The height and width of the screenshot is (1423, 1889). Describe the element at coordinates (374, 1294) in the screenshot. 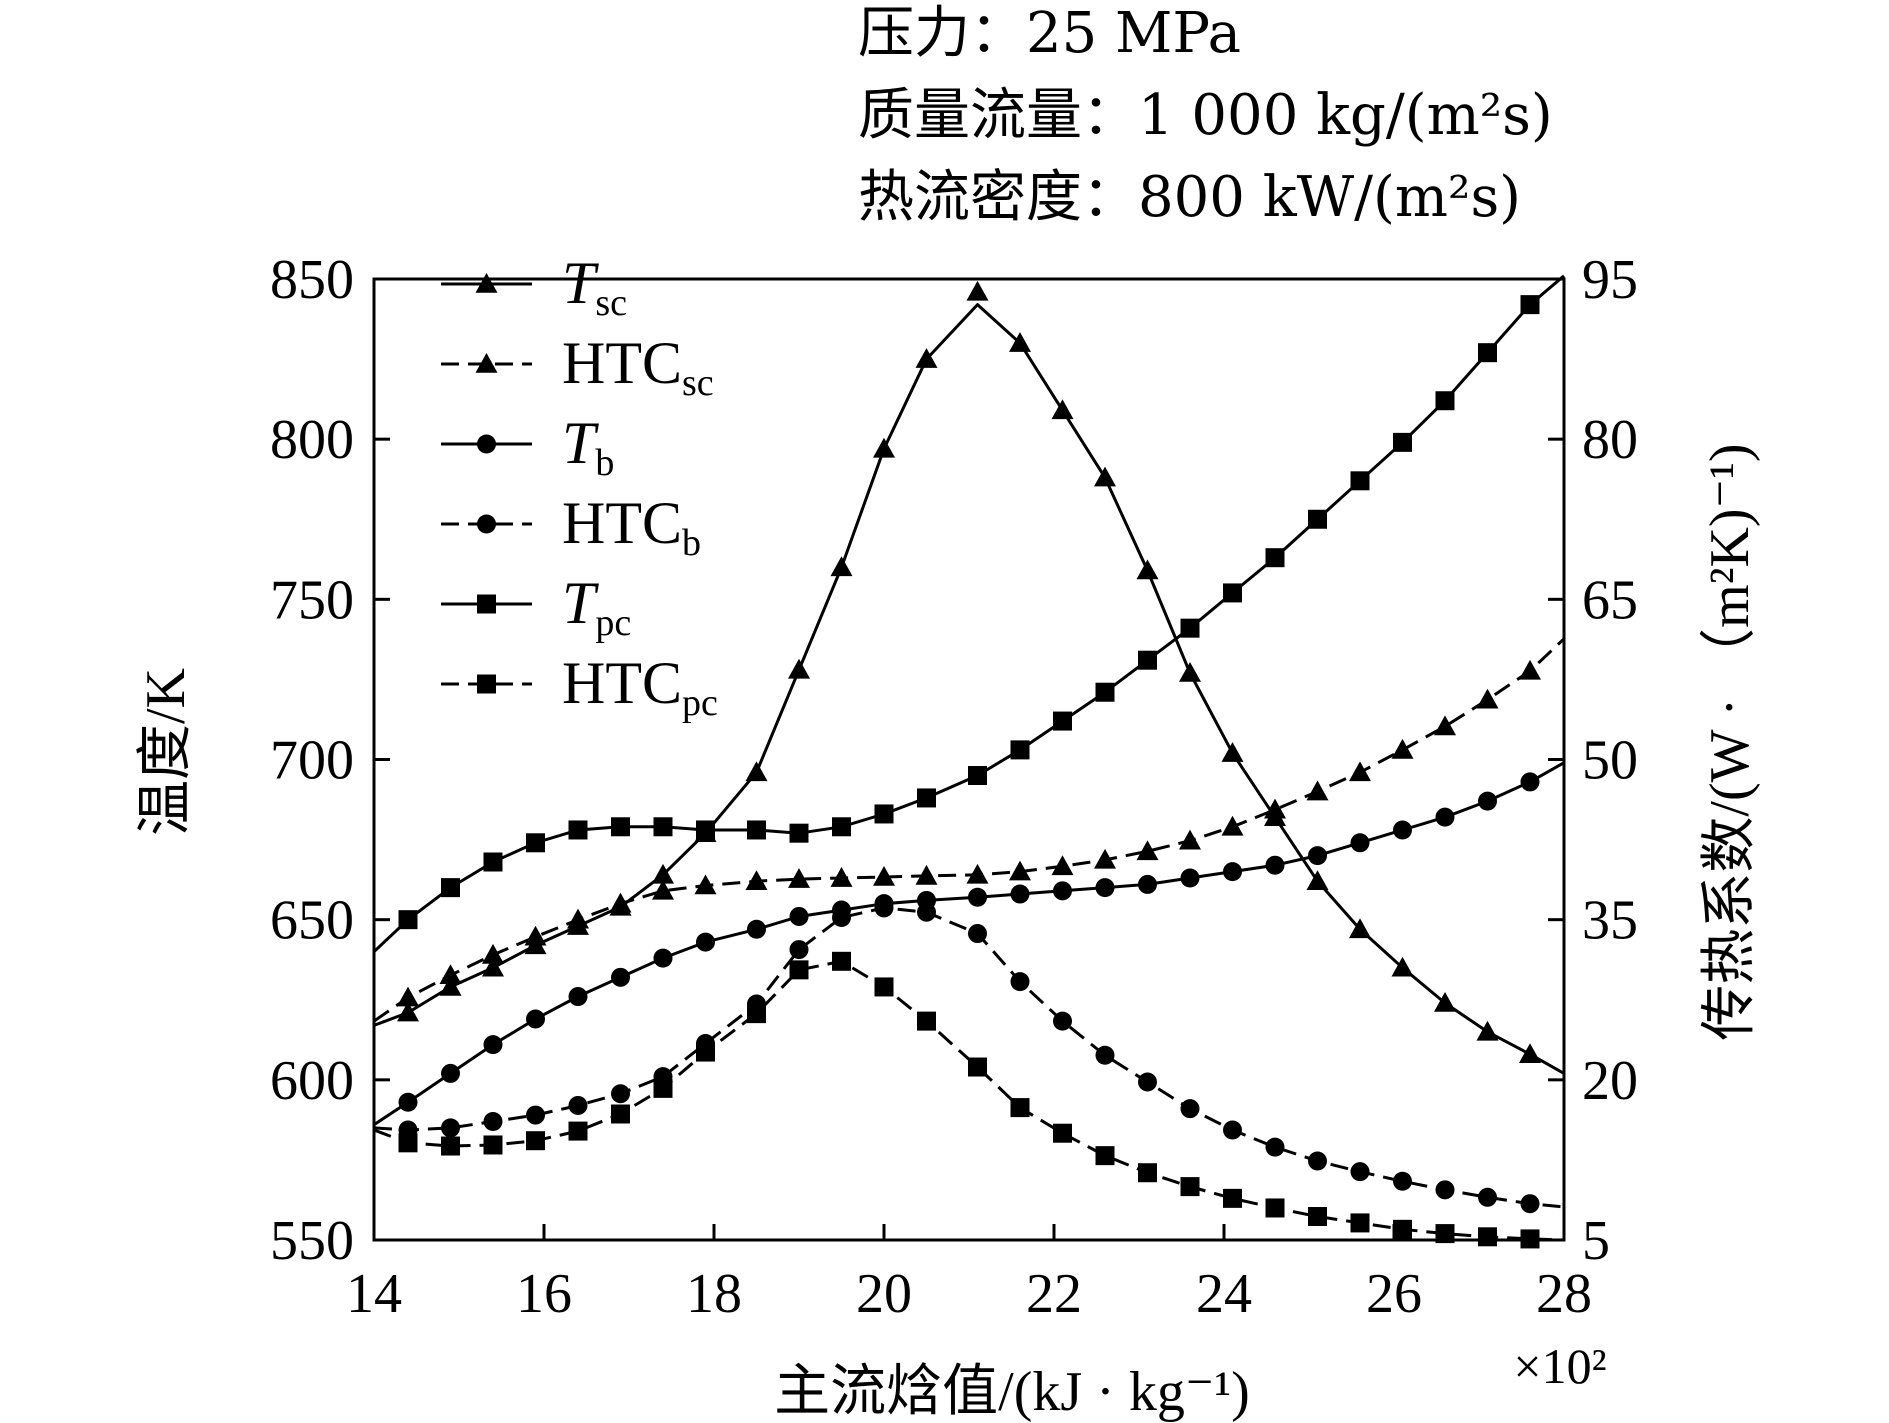

I see `x-tick-label: 14` at that location.